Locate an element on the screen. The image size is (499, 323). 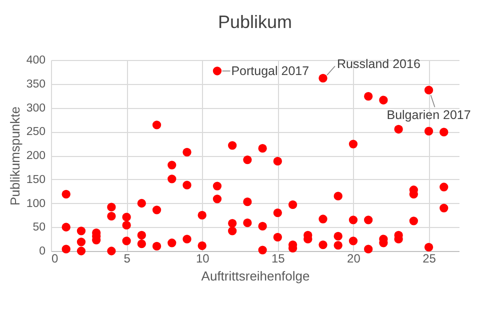
y-tick-label: 200 is located at coordinates (36, 156).